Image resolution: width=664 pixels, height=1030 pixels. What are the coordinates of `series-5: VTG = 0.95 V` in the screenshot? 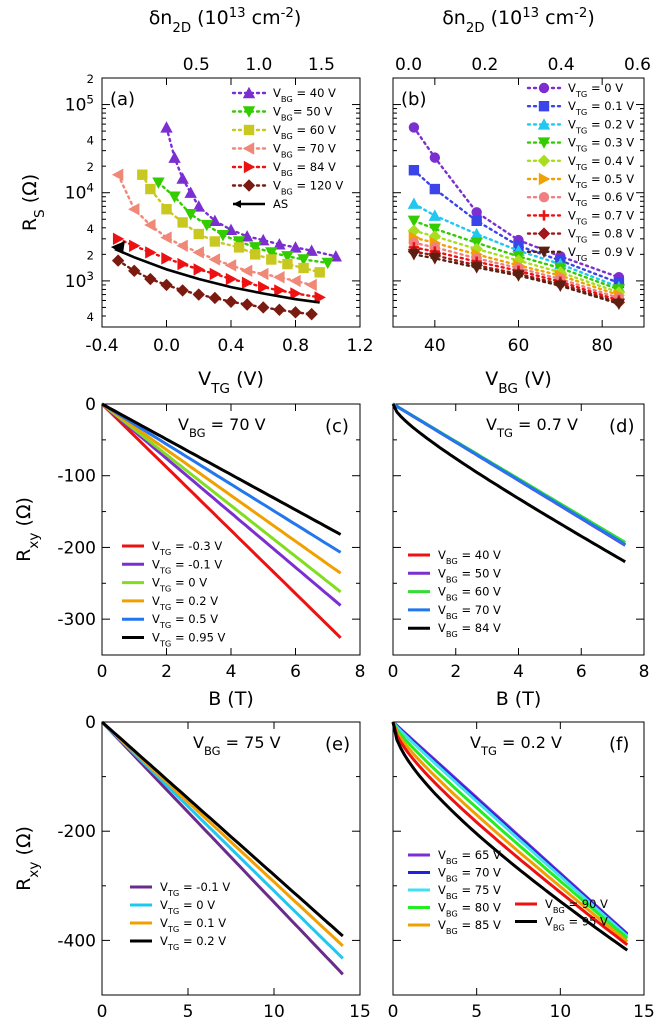 It's located at (221, 525).